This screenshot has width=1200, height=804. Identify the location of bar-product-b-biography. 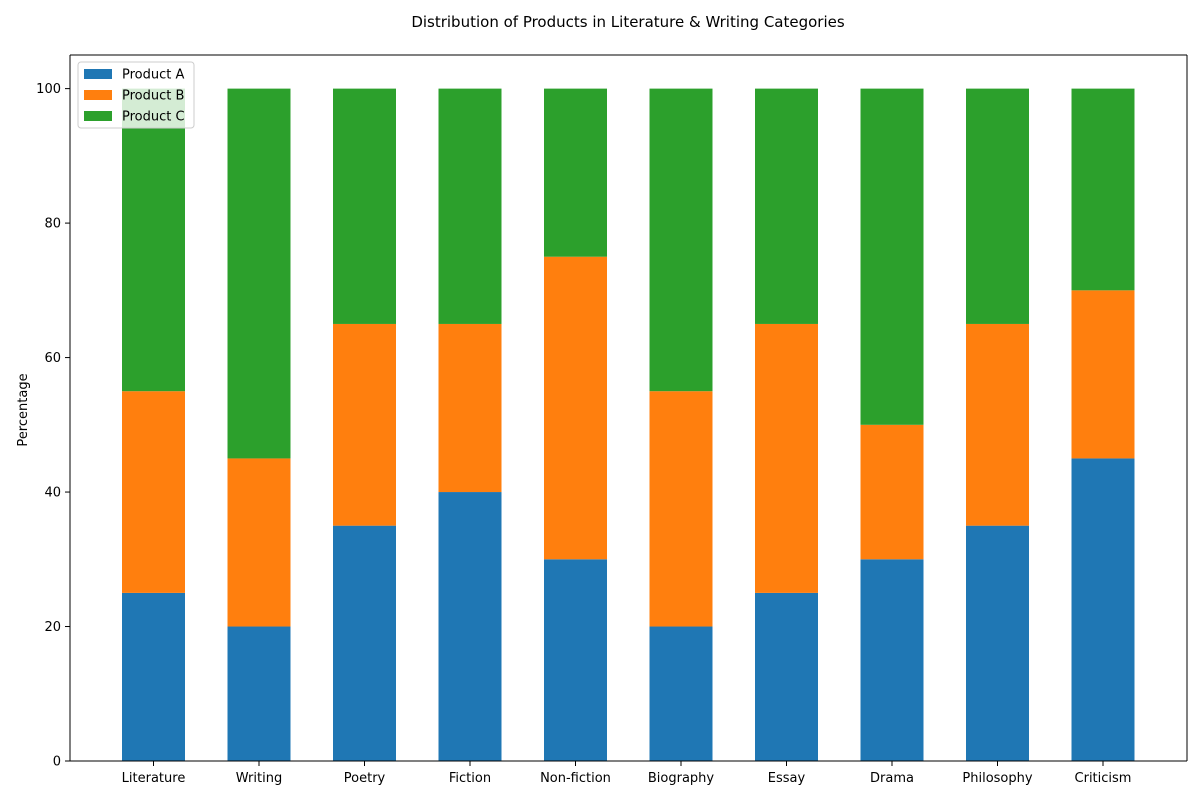
(681, 509).